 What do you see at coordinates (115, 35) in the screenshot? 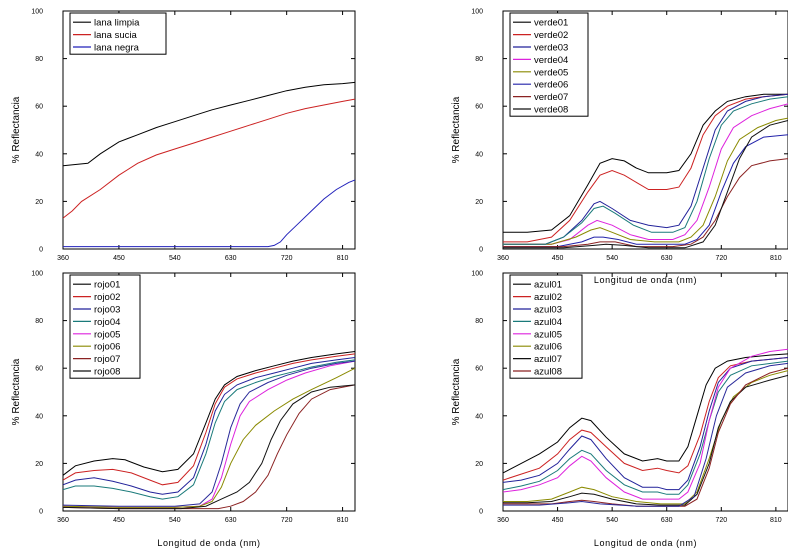
I see `legend-label: lana sucia` at bounding box center [115, 35].